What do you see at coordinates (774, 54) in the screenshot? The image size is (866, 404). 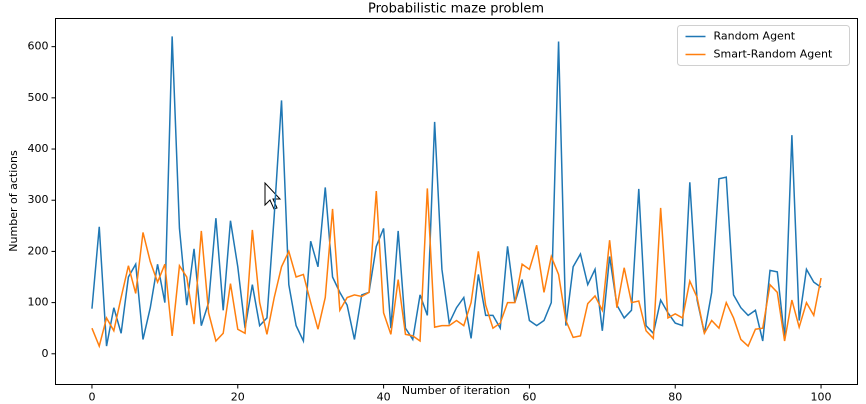 I see `legend-label: Smart-Random Agent` at bounding box center [774, 54].